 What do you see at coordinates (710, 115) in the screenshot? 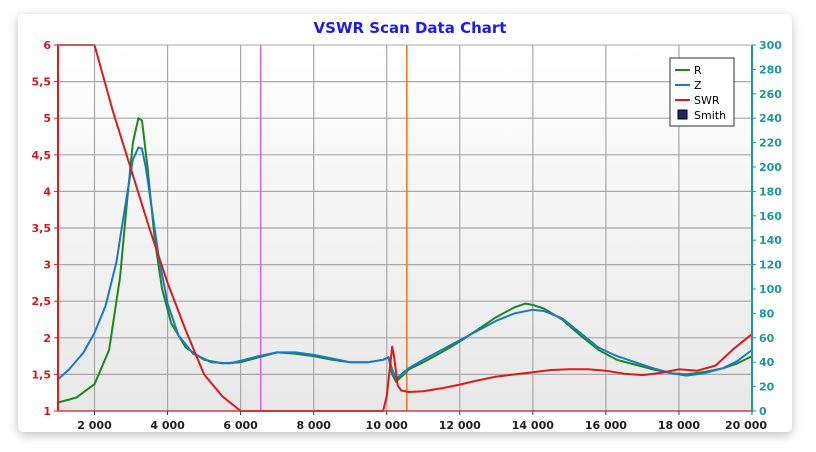
I see `legend-label-smith: Smith` at bounding box center [710, 115].